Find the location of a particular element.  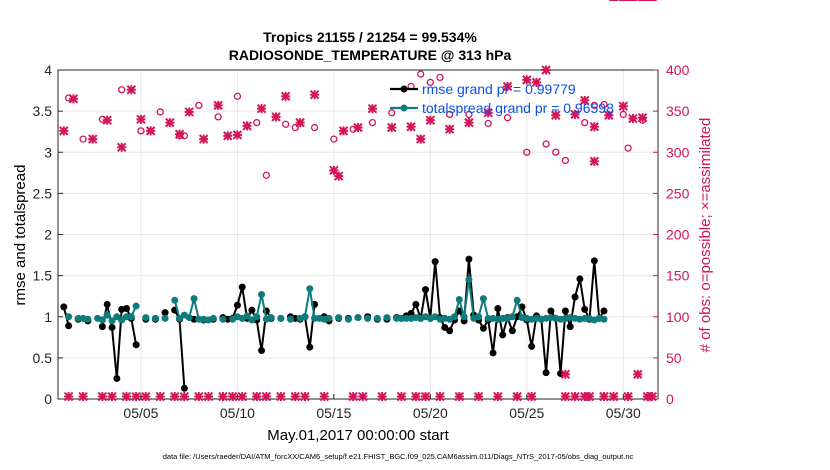

y-tick-label-right: 0 is located at coordinates (670, 399).